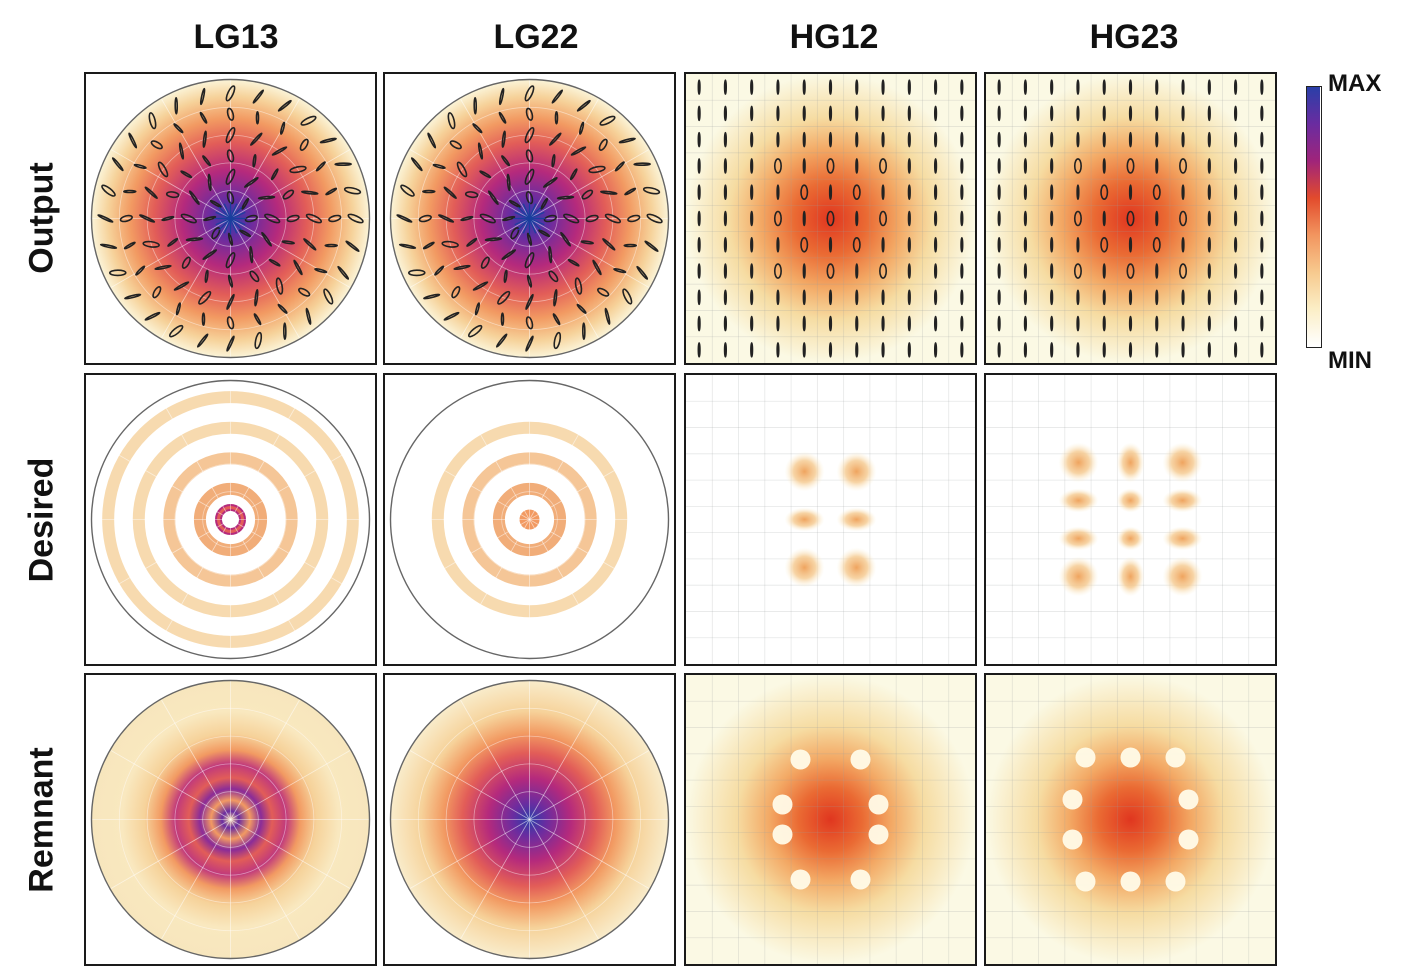 This screenshot has width=1411, height=972. I want to click on output-lg22-polarization-ellipses, so click(529, 218).